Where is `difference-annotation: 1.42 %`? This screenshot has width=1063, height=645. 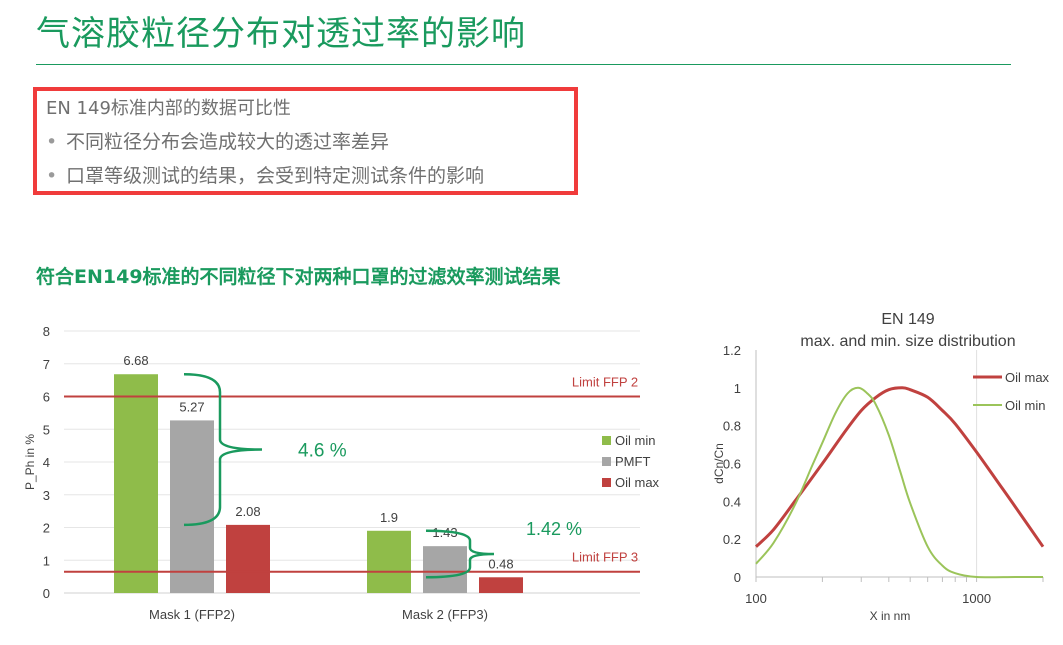 difference-annotation: 1.42 % is located at coordinates (554, 529).